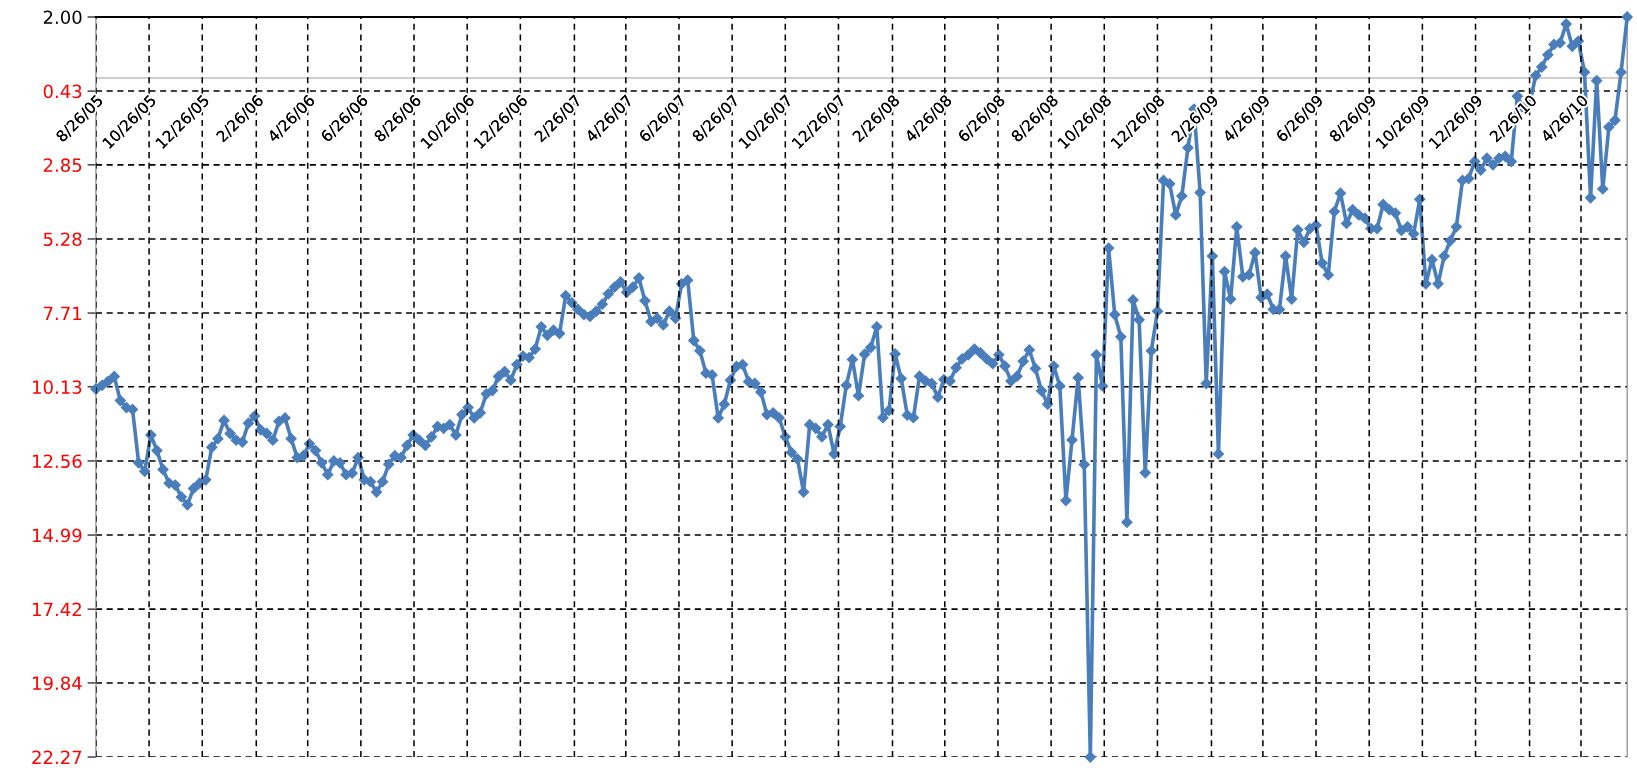 The image size is (1637, 772). What do you see at coordinates (57, 461) in the screenshot?
I see `y-tick-label: 12.56` at bounding box center [57, 461].